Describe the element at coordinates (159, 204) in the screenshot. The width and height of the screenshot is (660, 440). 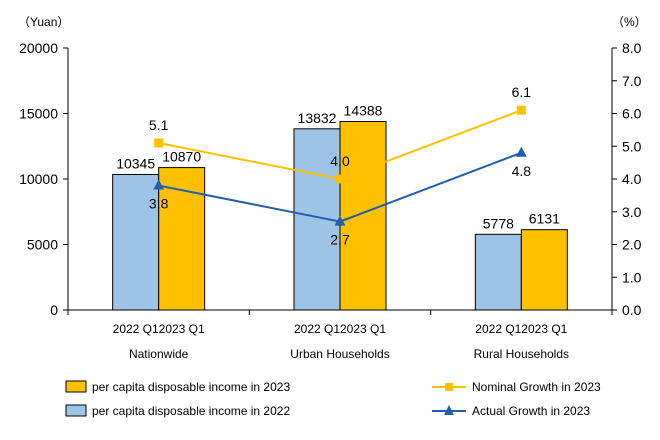
I see `line-value-label: 3.8` at that location.